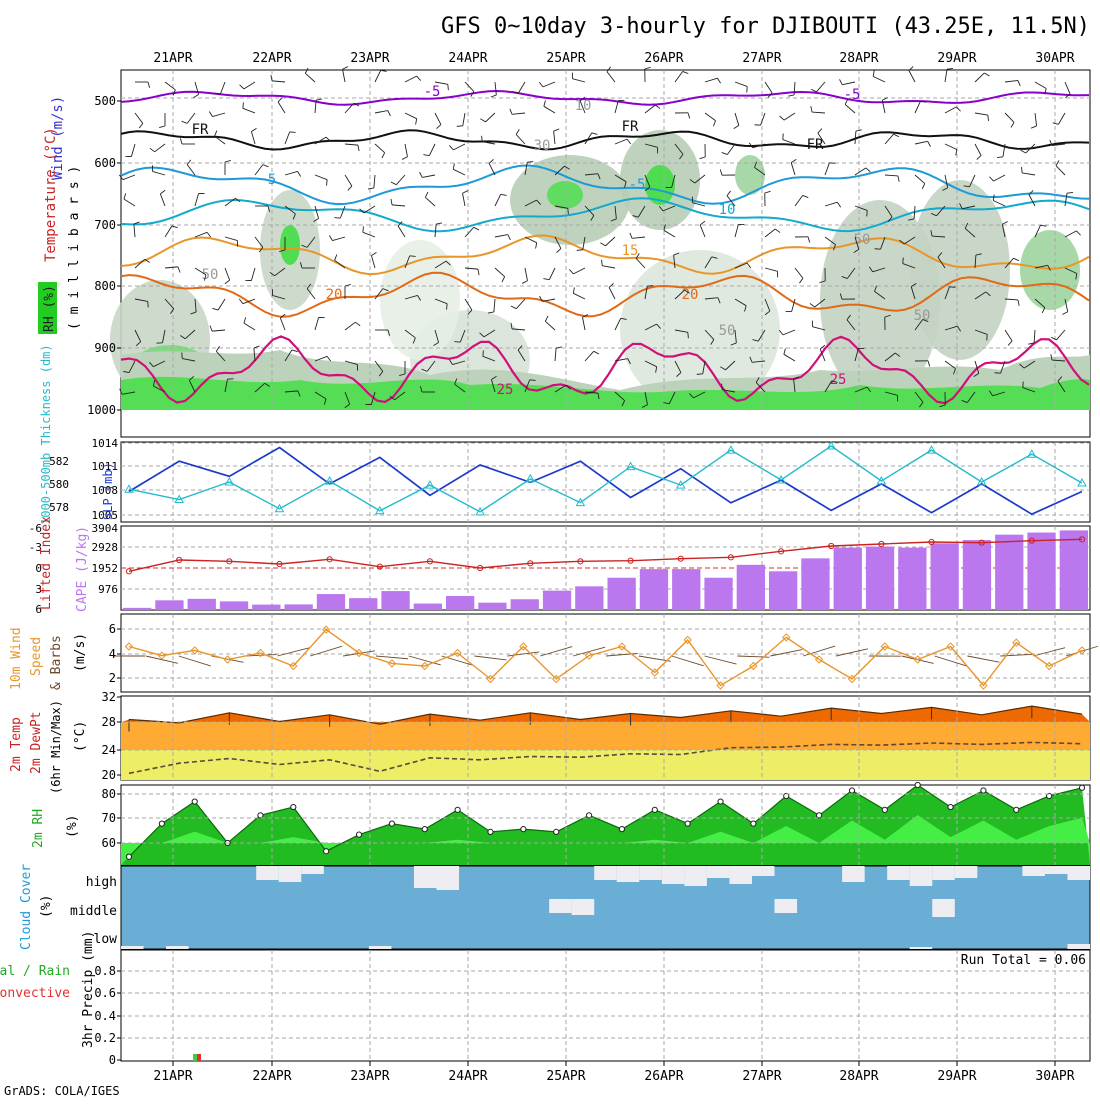 The width and height of the screenshot is (1100, 1104). What do you see at coordinates (62, 1091) in the screenshot?
I see `credit: GrADS: COLA/IGES` at bounding box center [62, 1091].